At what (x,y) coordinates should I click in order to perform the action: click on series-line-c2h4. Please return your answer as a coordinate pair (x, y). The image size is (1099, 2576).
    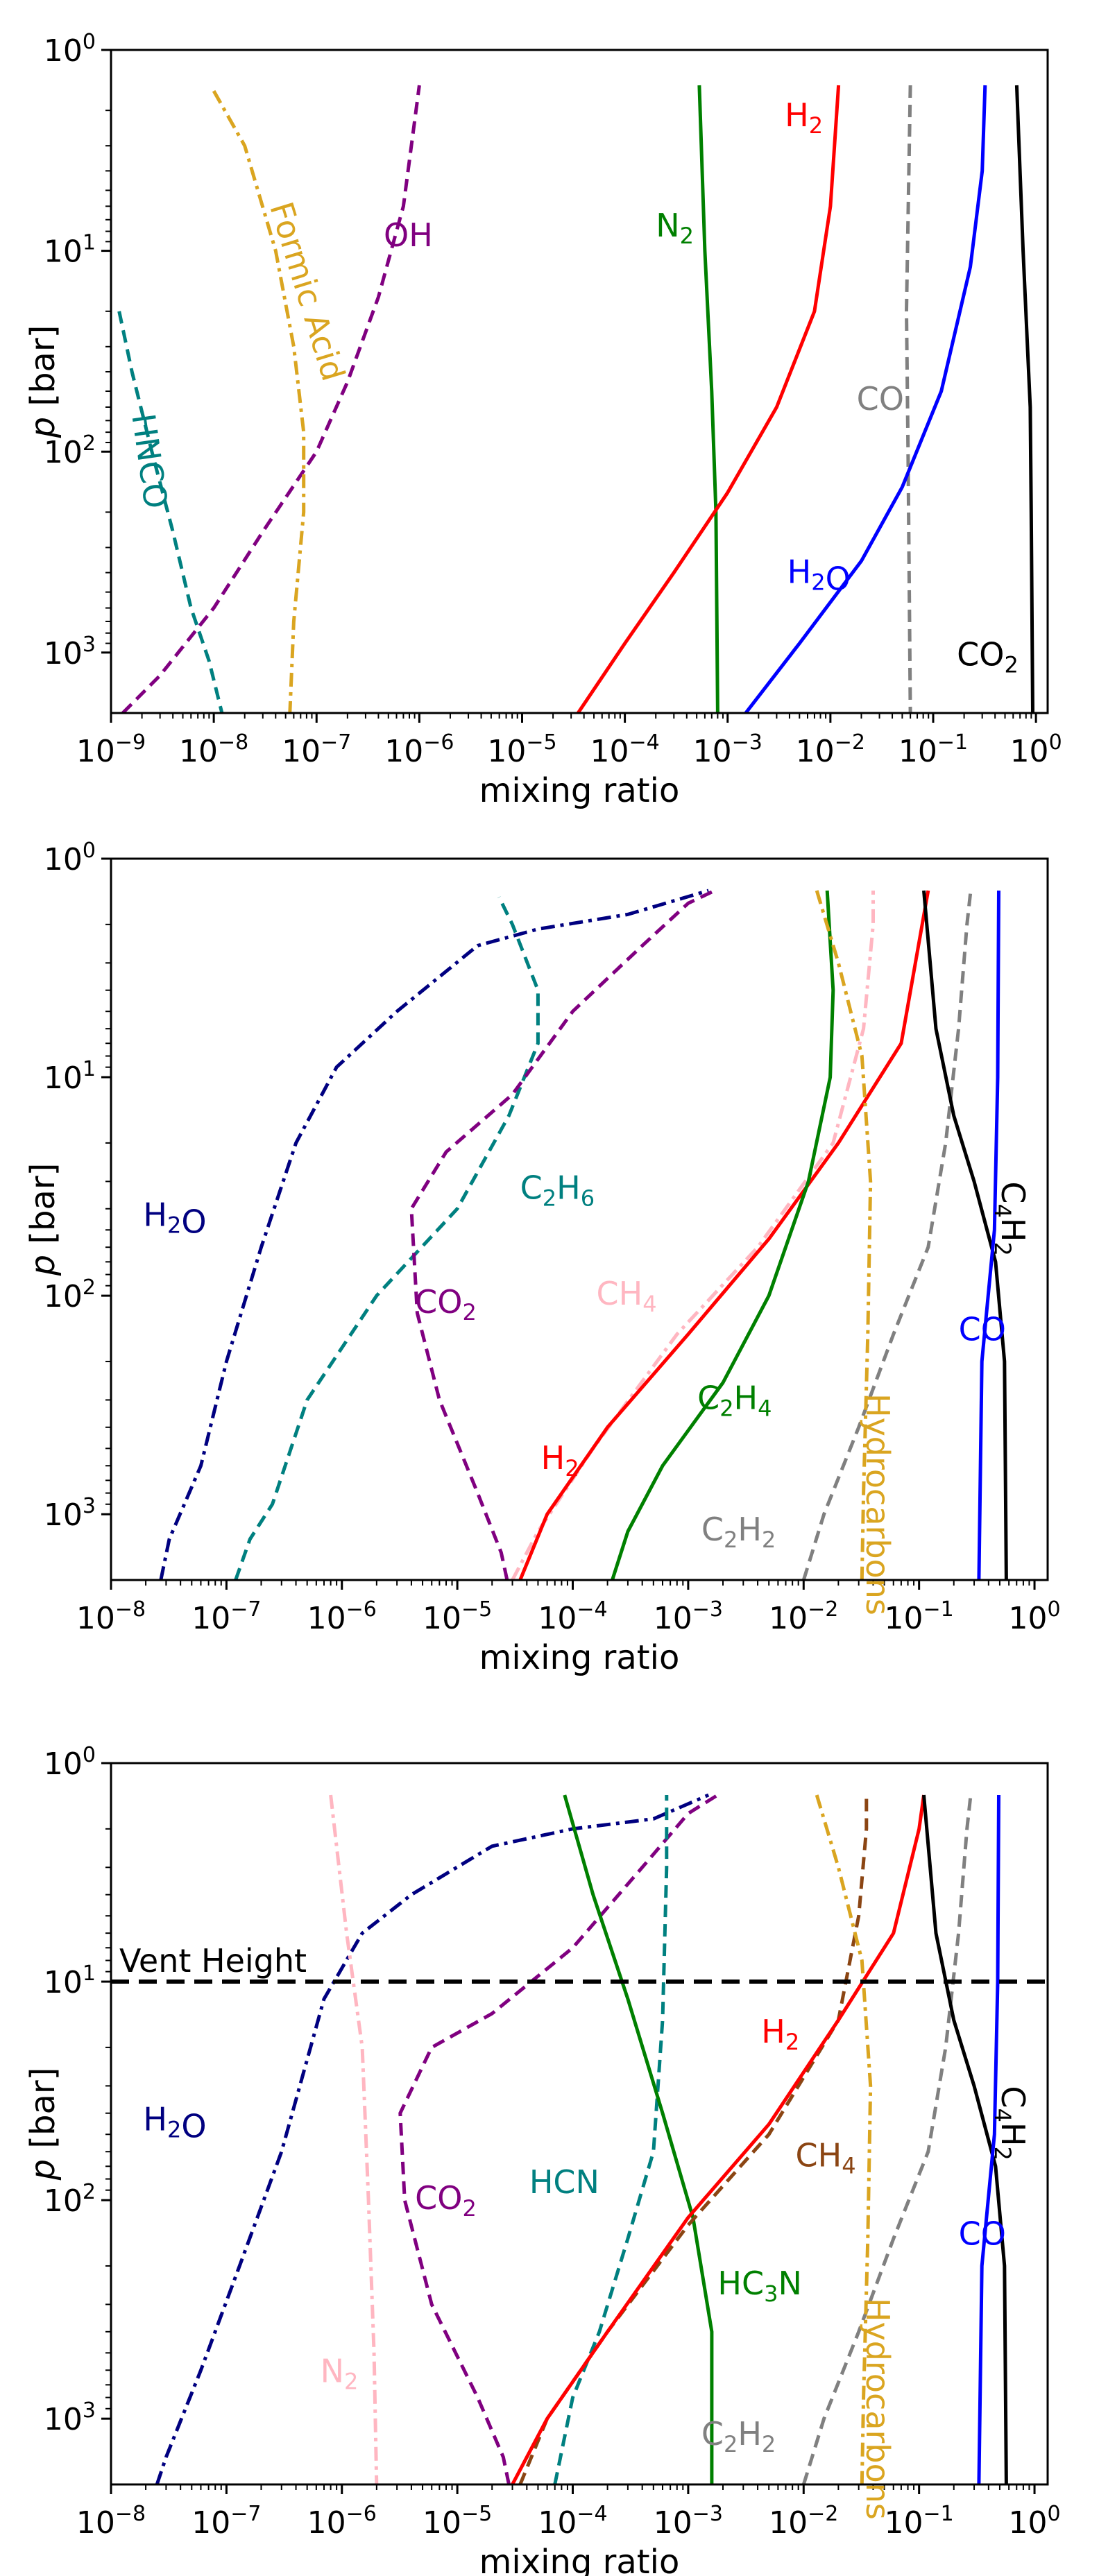
    Looking at the image, I should click on (723, 1235).